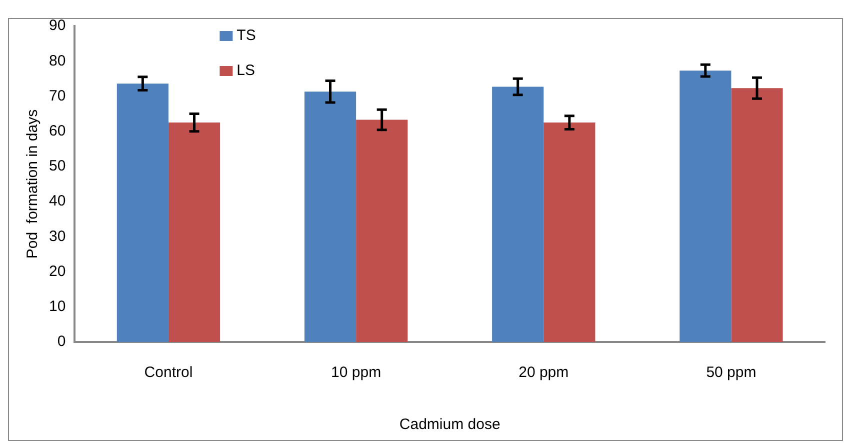  I want to click on y-tick-label: 80, so click(57, 61).